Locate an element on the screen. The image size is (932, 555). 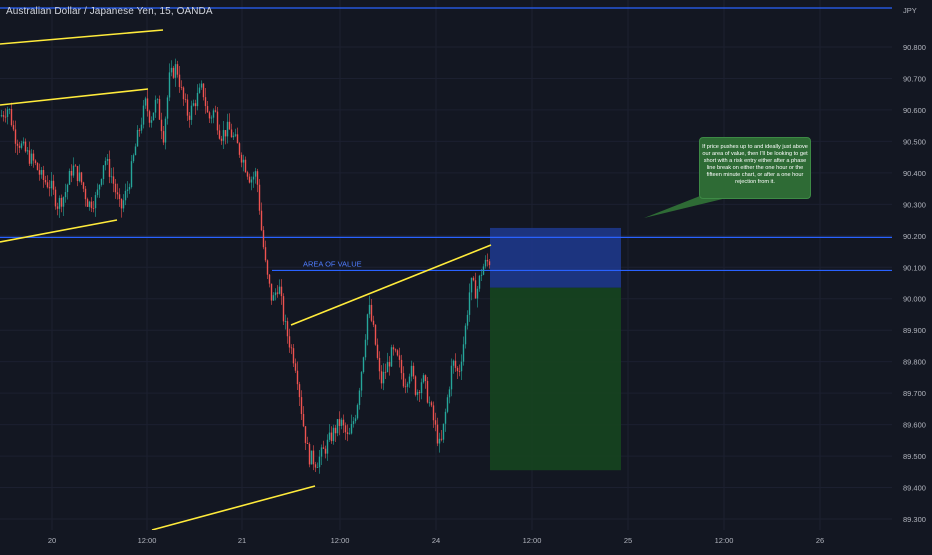
y-tick-label: 89.500 is located at coordinates (914, 456).